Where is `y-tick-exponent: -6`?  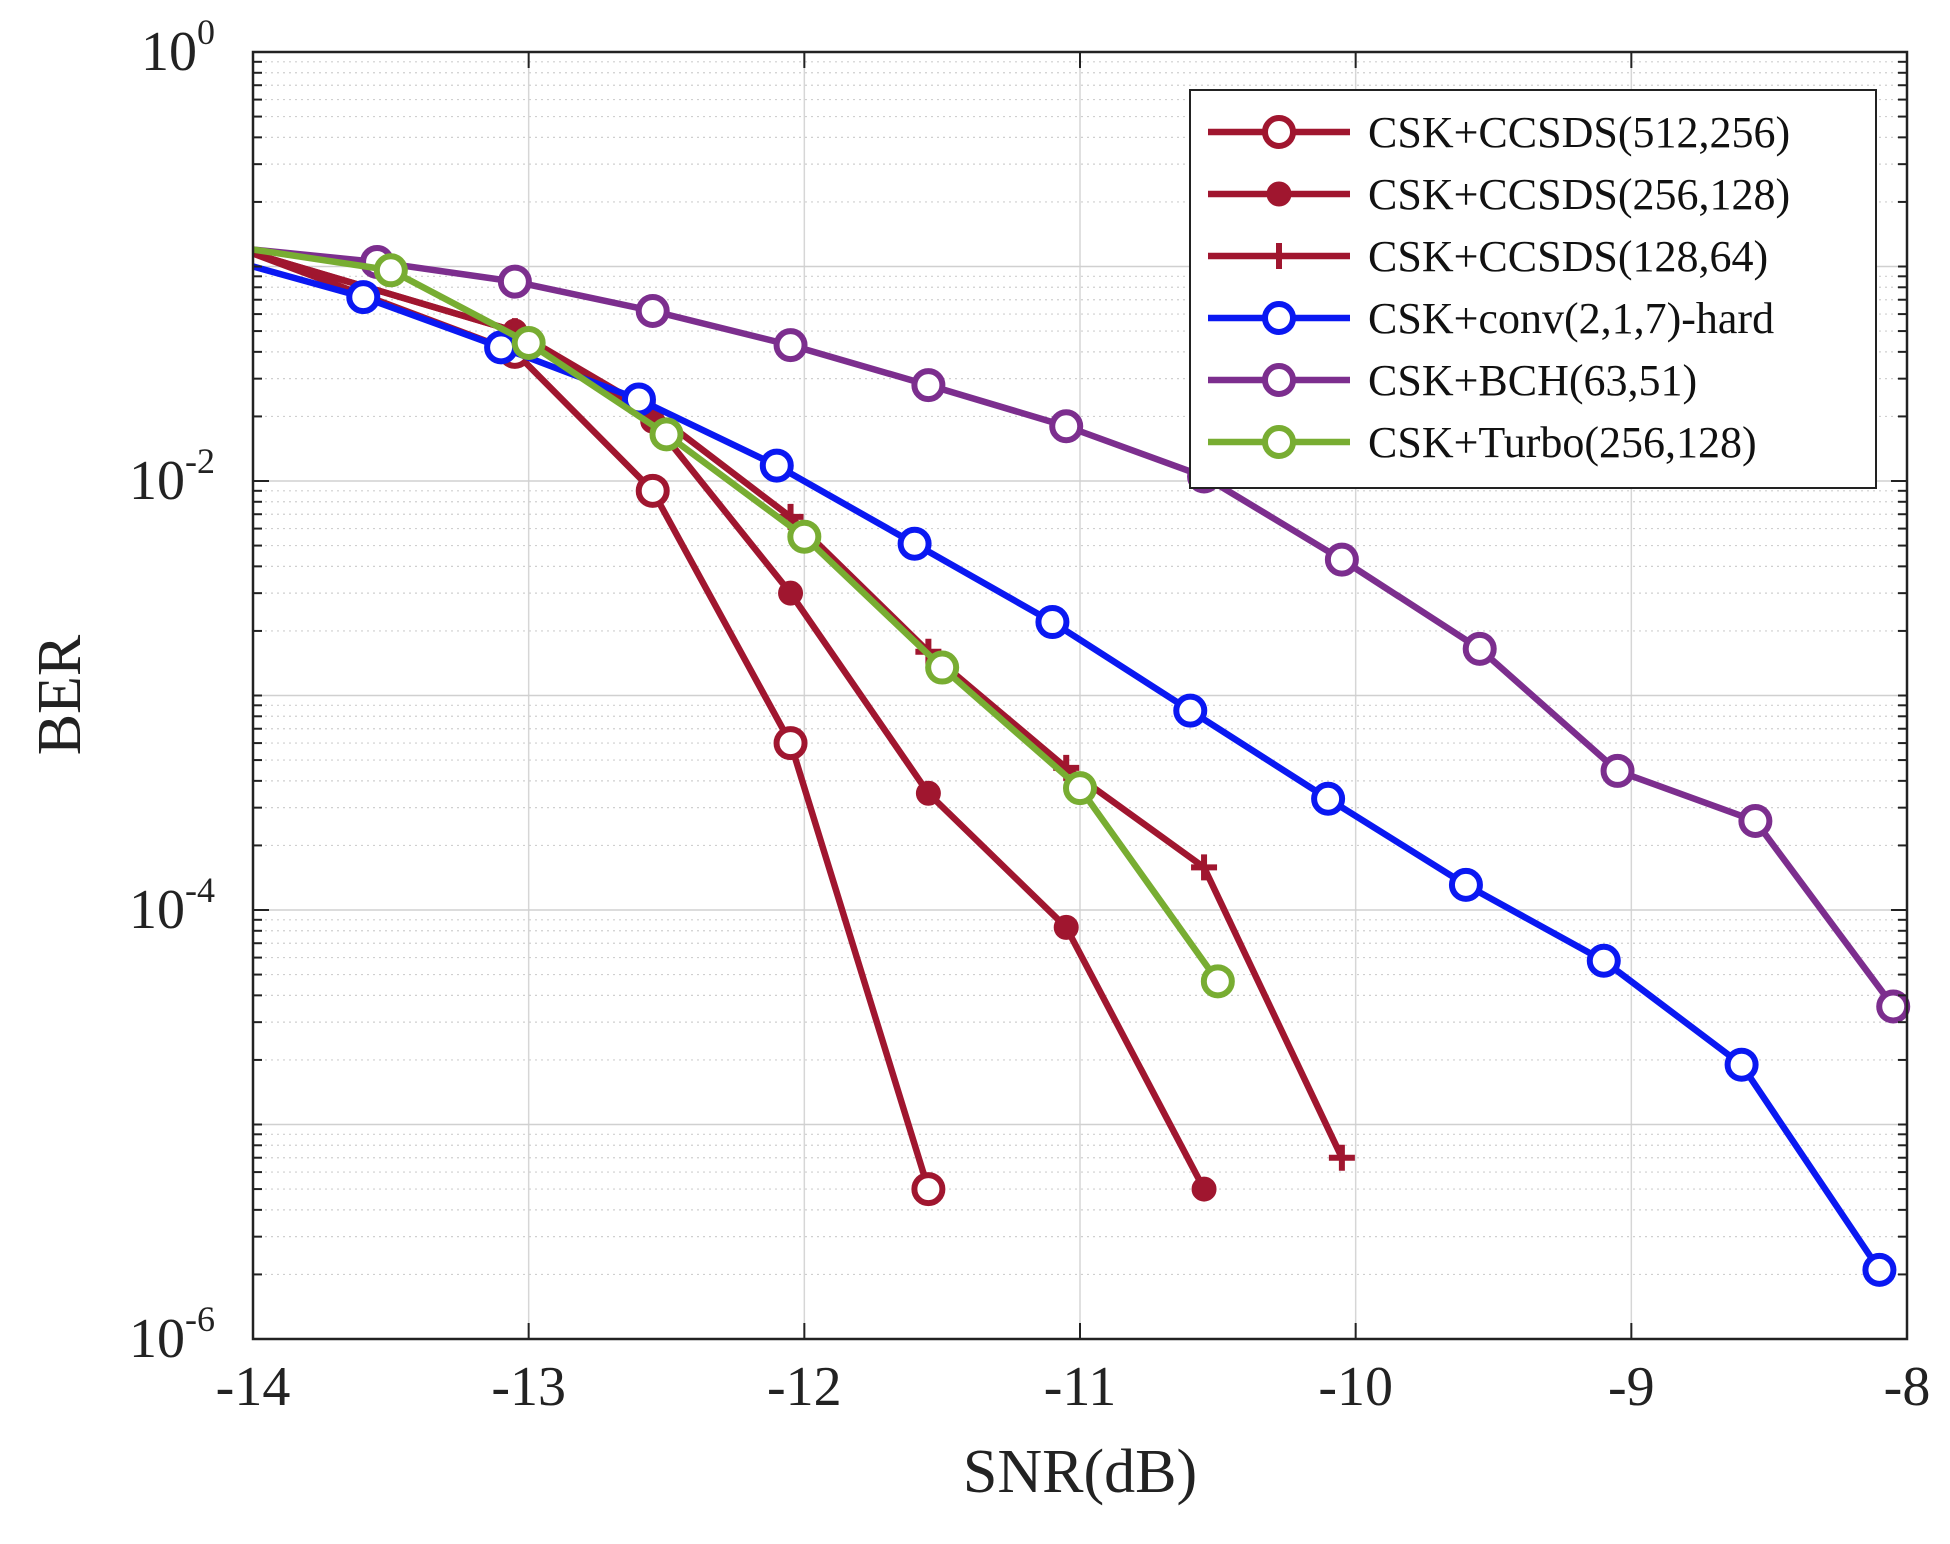 y-tick-exponent: -6 is located at coordinates (200, 1319).